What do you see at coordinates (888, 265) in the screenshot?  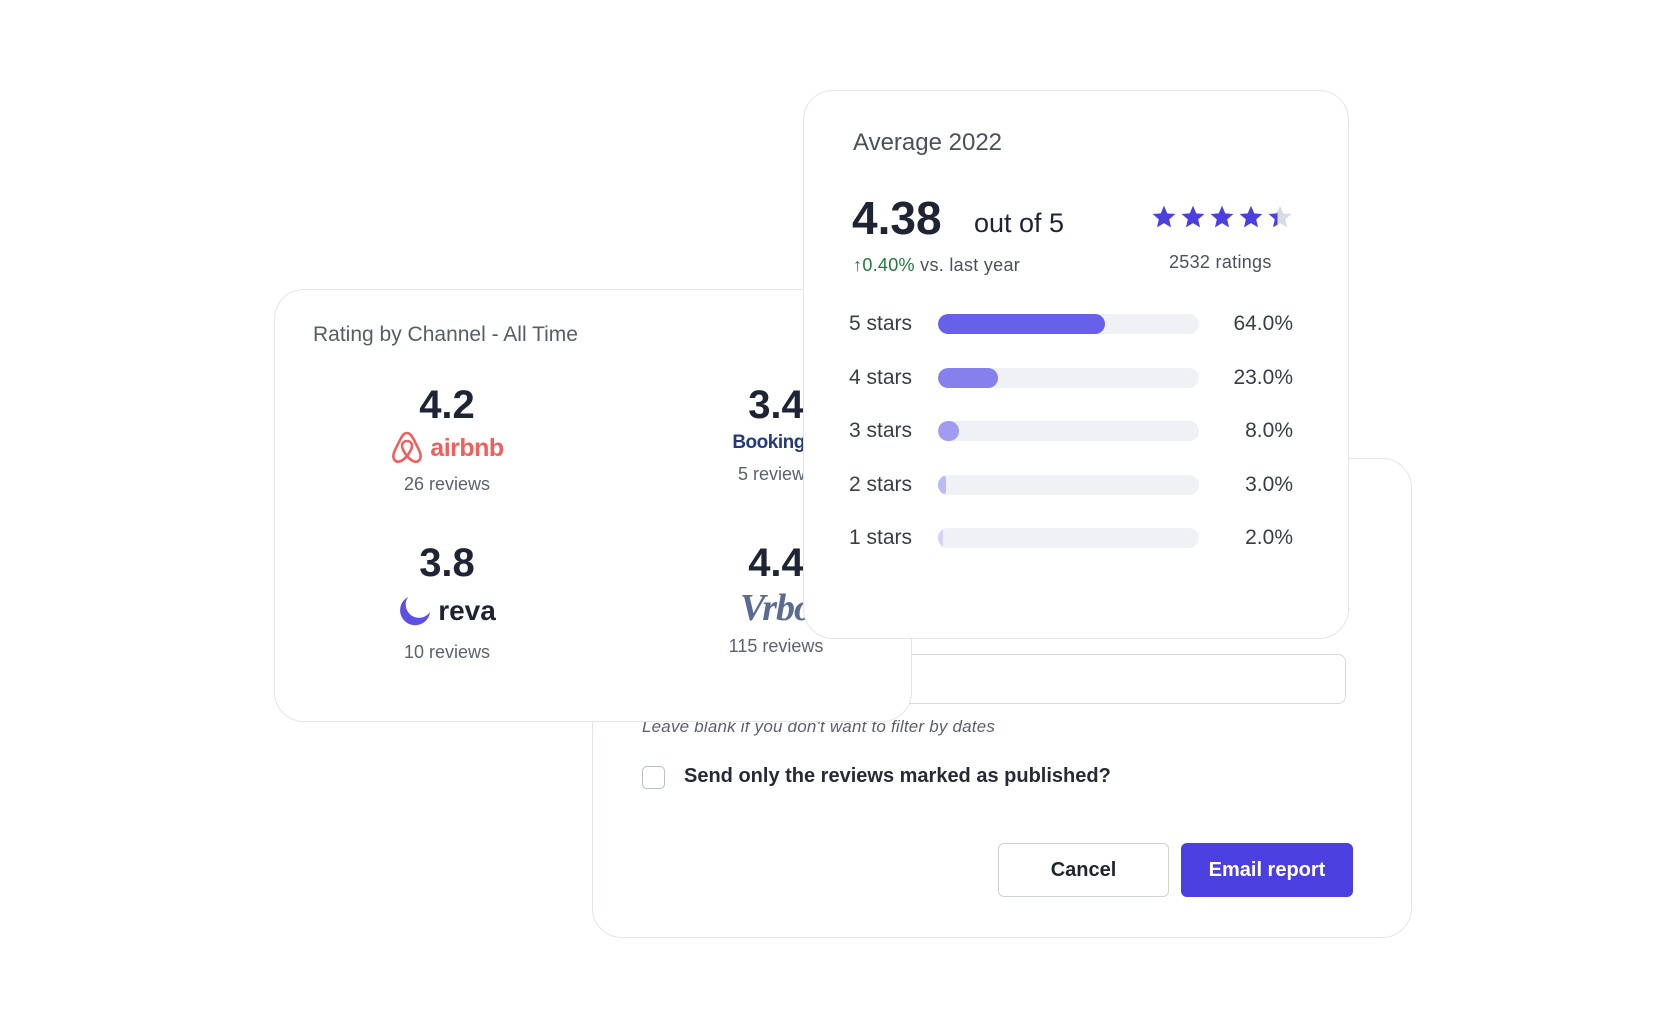 I see `change-value: 0.40%` at bounding box center [888, 265].